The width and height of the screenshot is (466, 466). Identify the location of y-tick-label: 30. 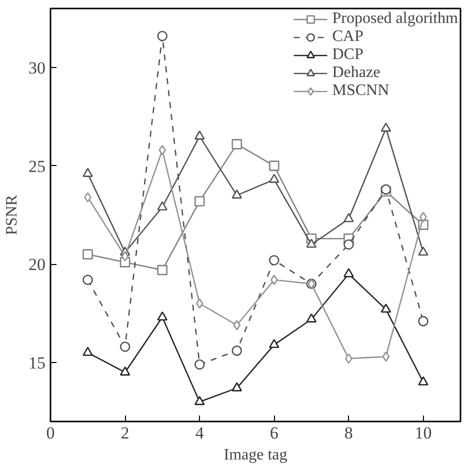
(37, 68).